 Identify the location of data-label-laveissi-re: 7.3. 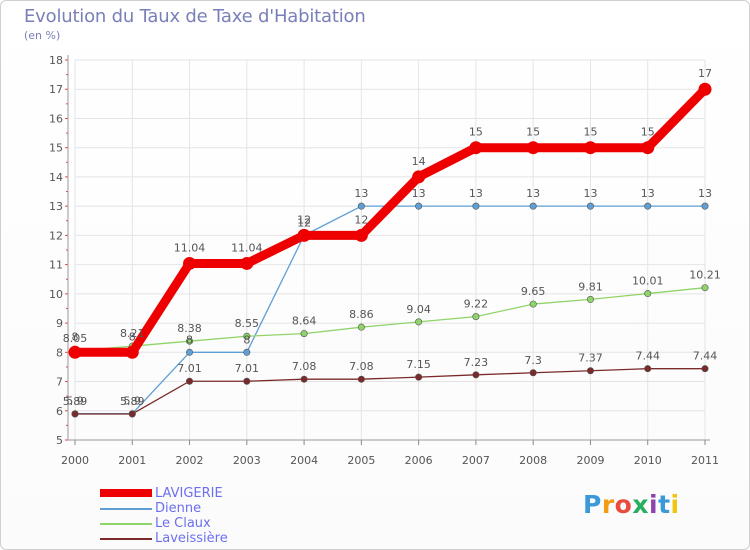
(533, 360).